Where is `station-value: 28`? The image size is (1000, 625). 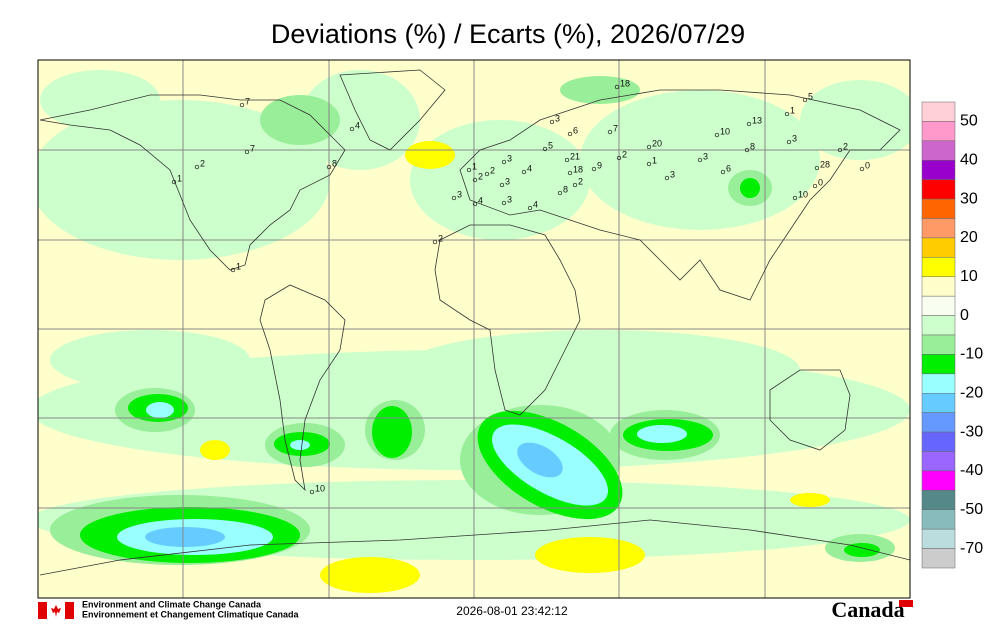
station-value: 28 is located at coordinates (825, 164).